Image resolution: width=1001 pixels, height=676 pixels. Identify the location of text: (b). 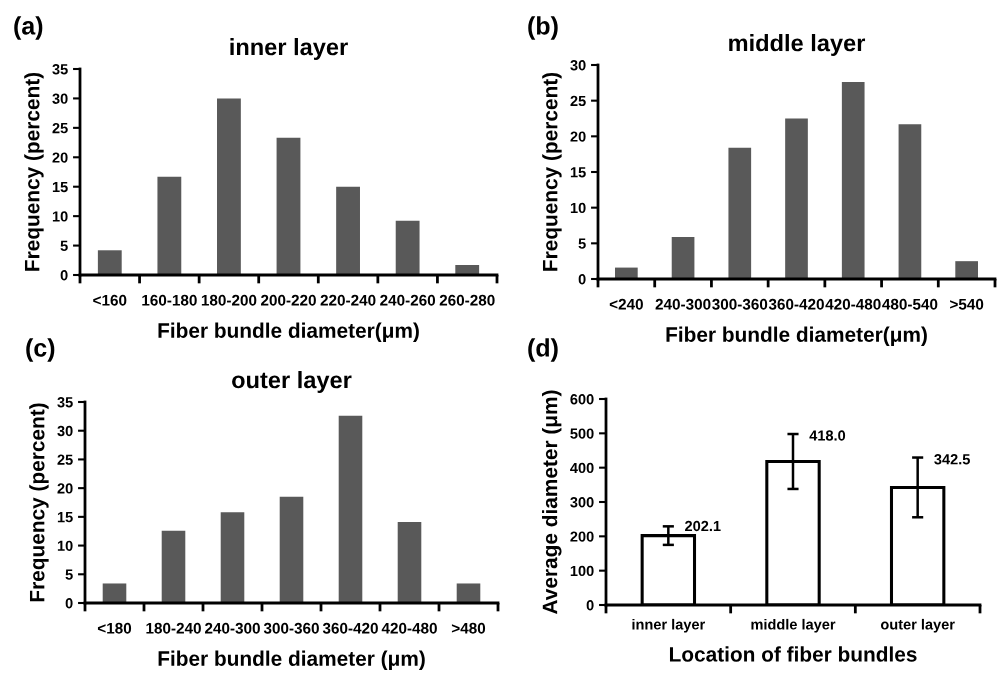
(543, 28).